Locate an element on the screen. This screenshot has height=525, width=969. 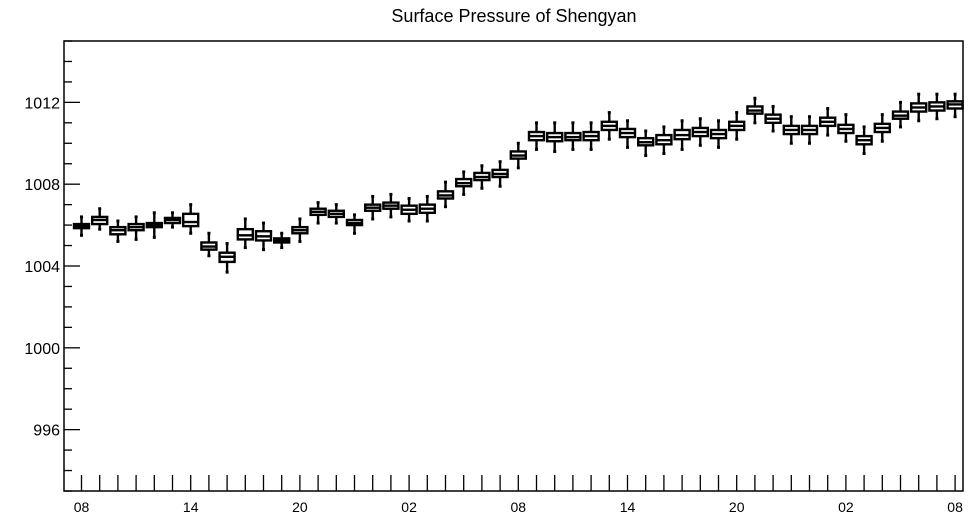
y-axis: 996 1000 1004 1008 1012 is located at coordinates (52, 266).